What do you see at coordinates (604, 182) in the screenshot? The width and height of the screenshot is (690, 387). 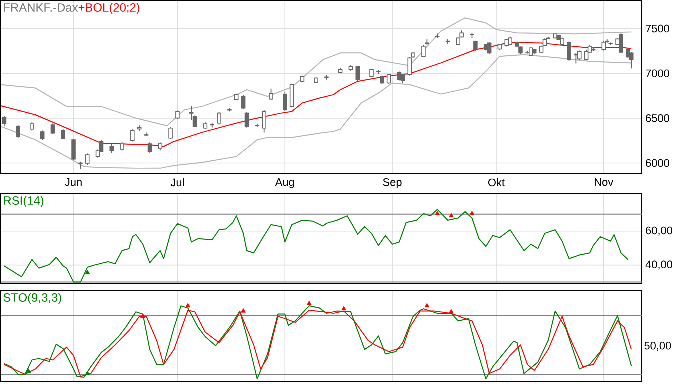 I see `x-tick-label: Nov` at bounding box center [604, 182].